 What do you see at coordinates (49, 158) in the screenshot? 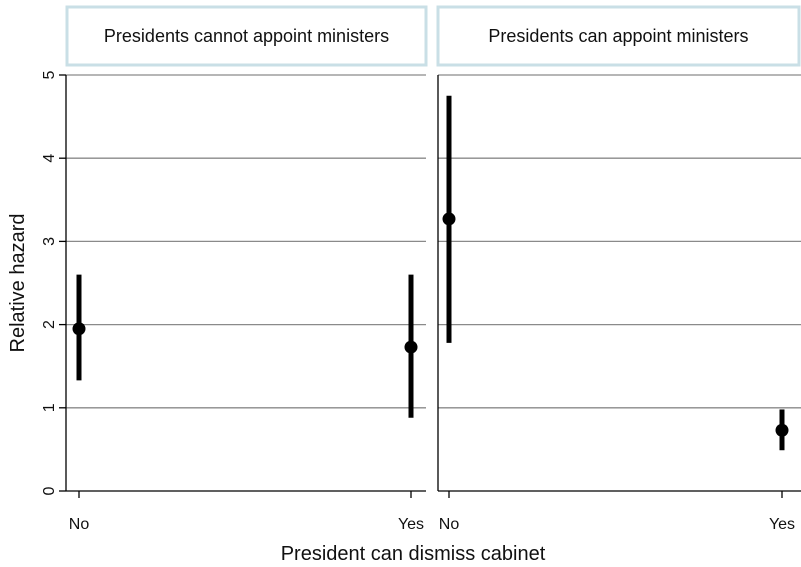
I see `y-tick-label: 4` at bounding box center [49, 158].